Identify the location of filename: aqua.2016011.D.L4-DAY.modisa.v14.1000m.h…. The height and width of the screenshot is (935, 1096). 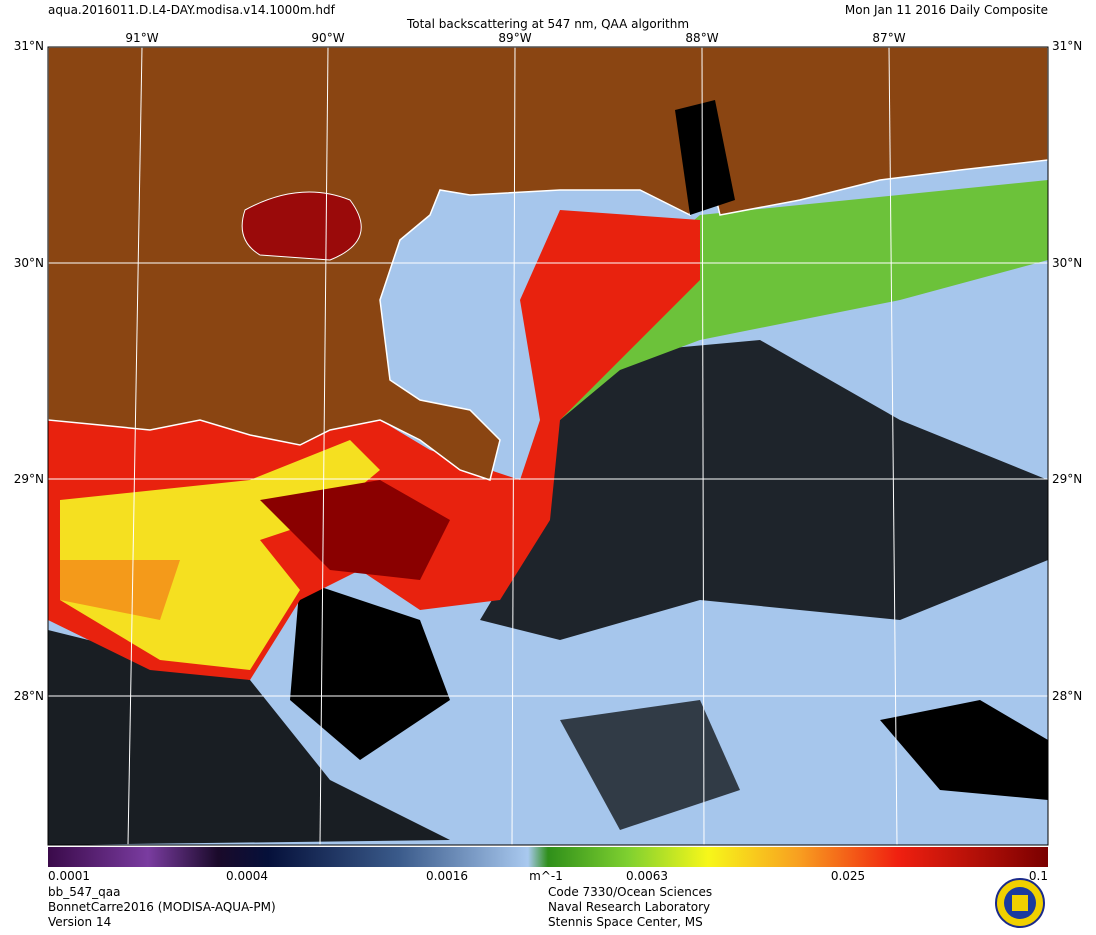
(192, 10).